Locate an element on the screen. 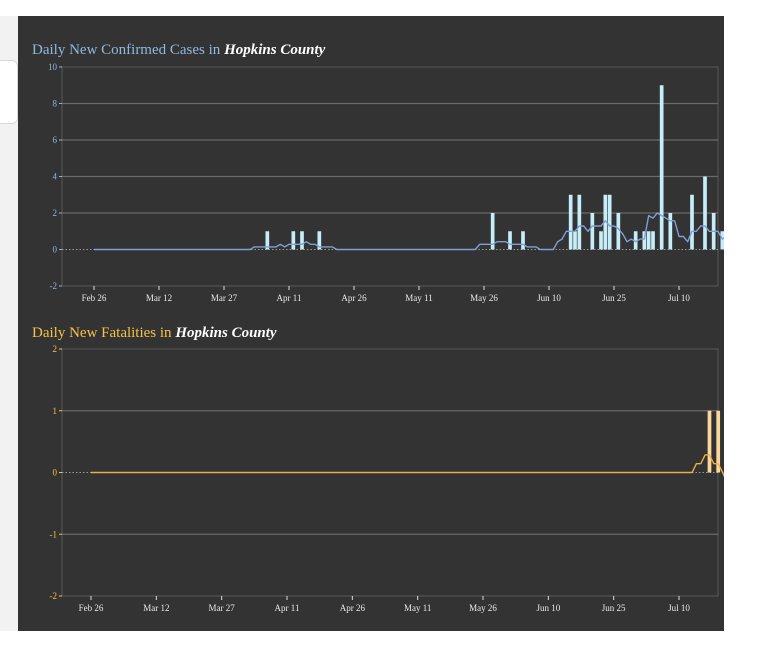  chart1-title-county: Hopkins County is located at coordinates (274, 50).